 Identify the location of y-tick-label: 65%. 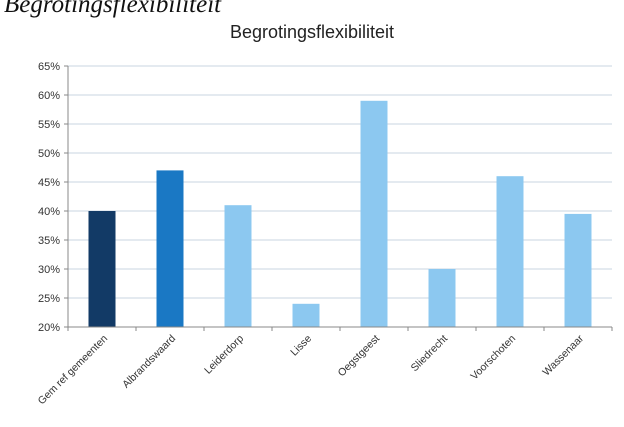
(49, 67).